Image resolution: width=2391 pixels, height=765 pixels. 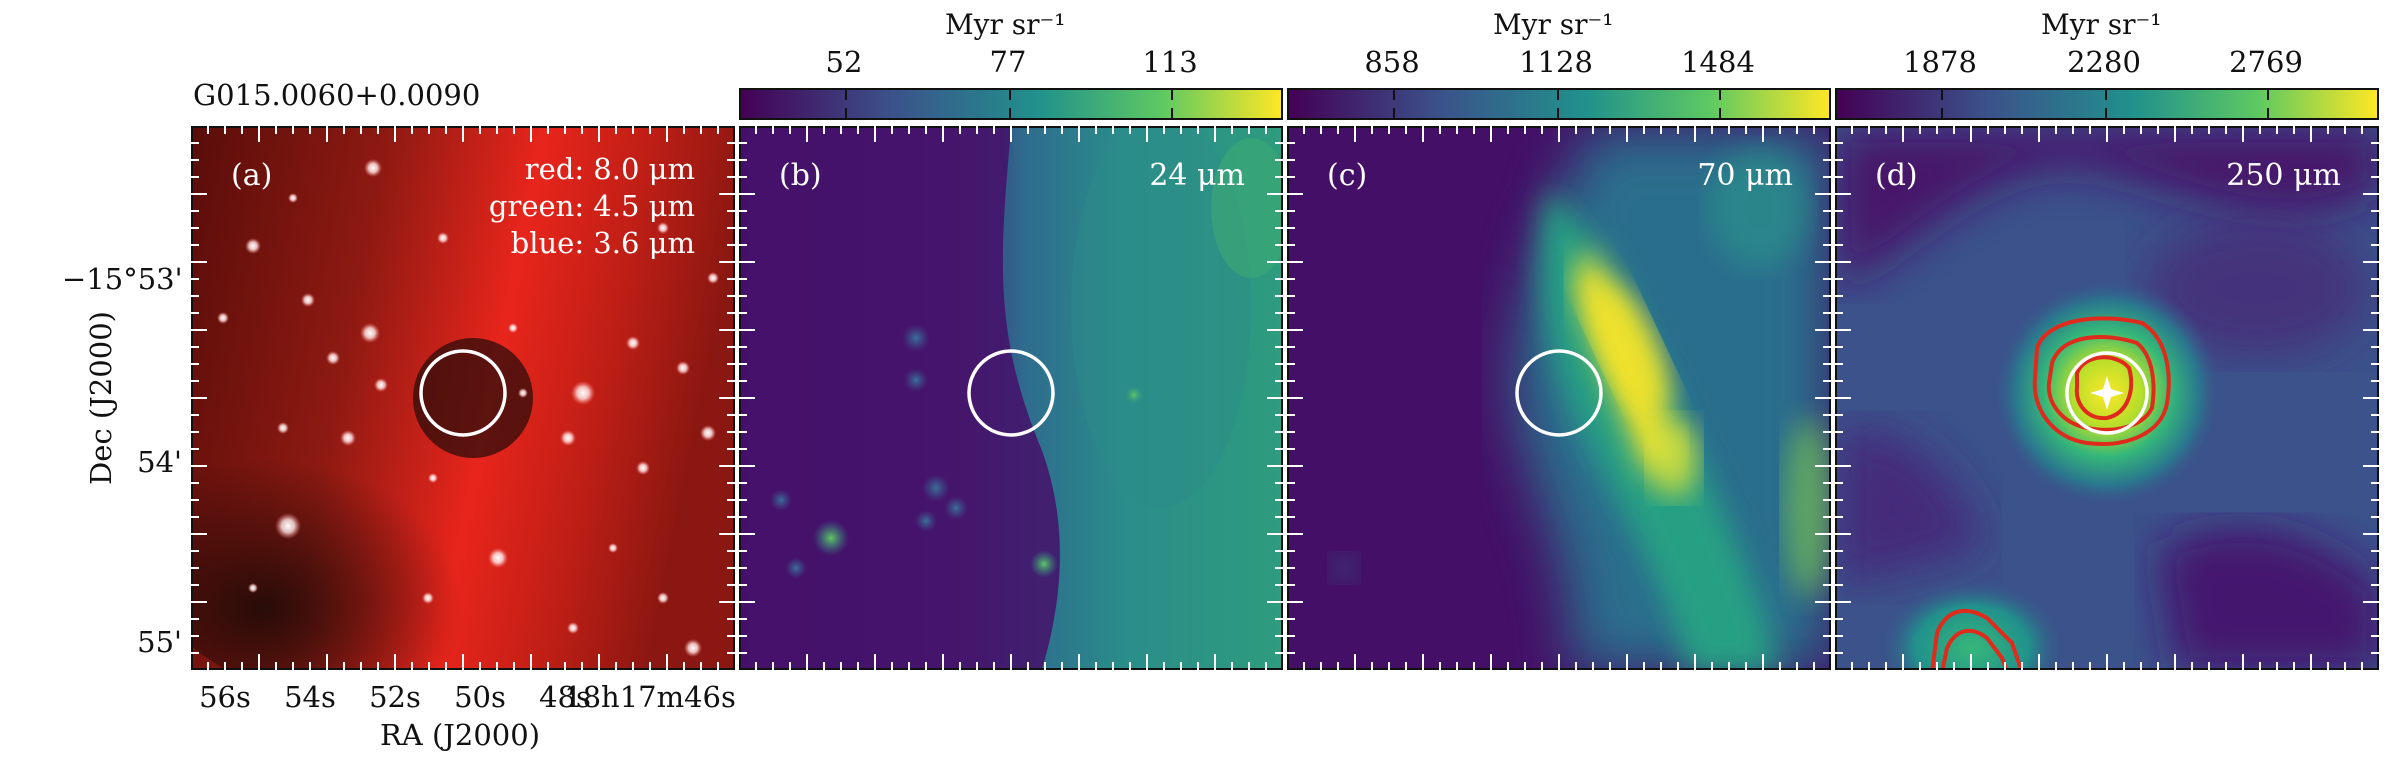 I want to click on y-tick-label: −15°53', so click(x=122, y=279).